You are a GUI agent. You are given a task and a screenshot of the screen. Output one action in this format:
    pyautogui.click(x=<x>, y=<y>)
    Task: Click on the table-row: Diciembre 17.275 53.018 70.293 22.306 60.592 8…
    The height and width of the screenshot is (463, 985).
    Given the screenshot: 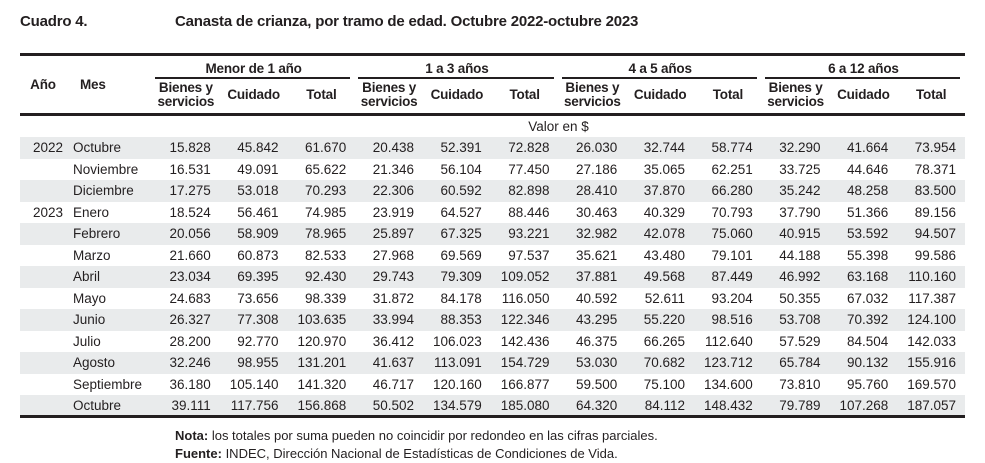 What is the action you would take?
    pyautogui.click(x=492, y=191)
    